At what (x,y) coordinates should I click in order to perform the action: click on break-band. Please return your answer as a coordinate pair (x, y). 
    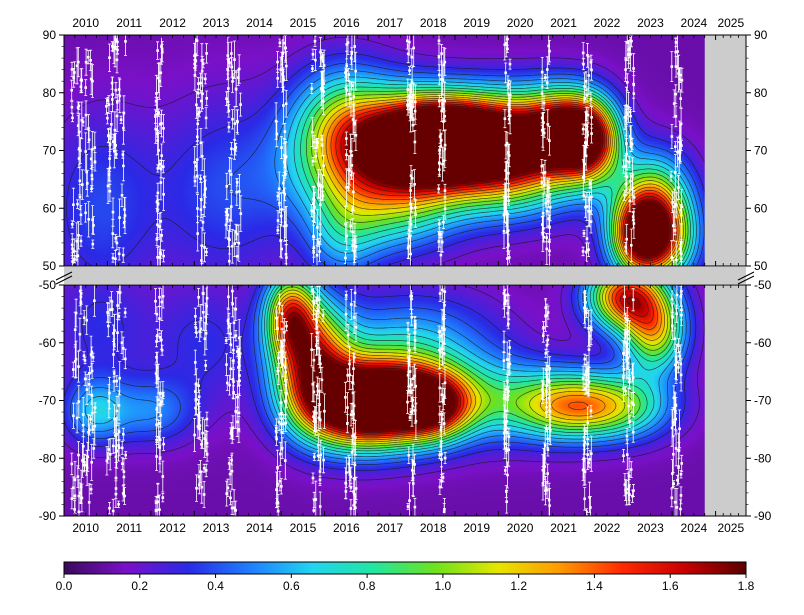
    Looking at the image, I should click on (405, 275).